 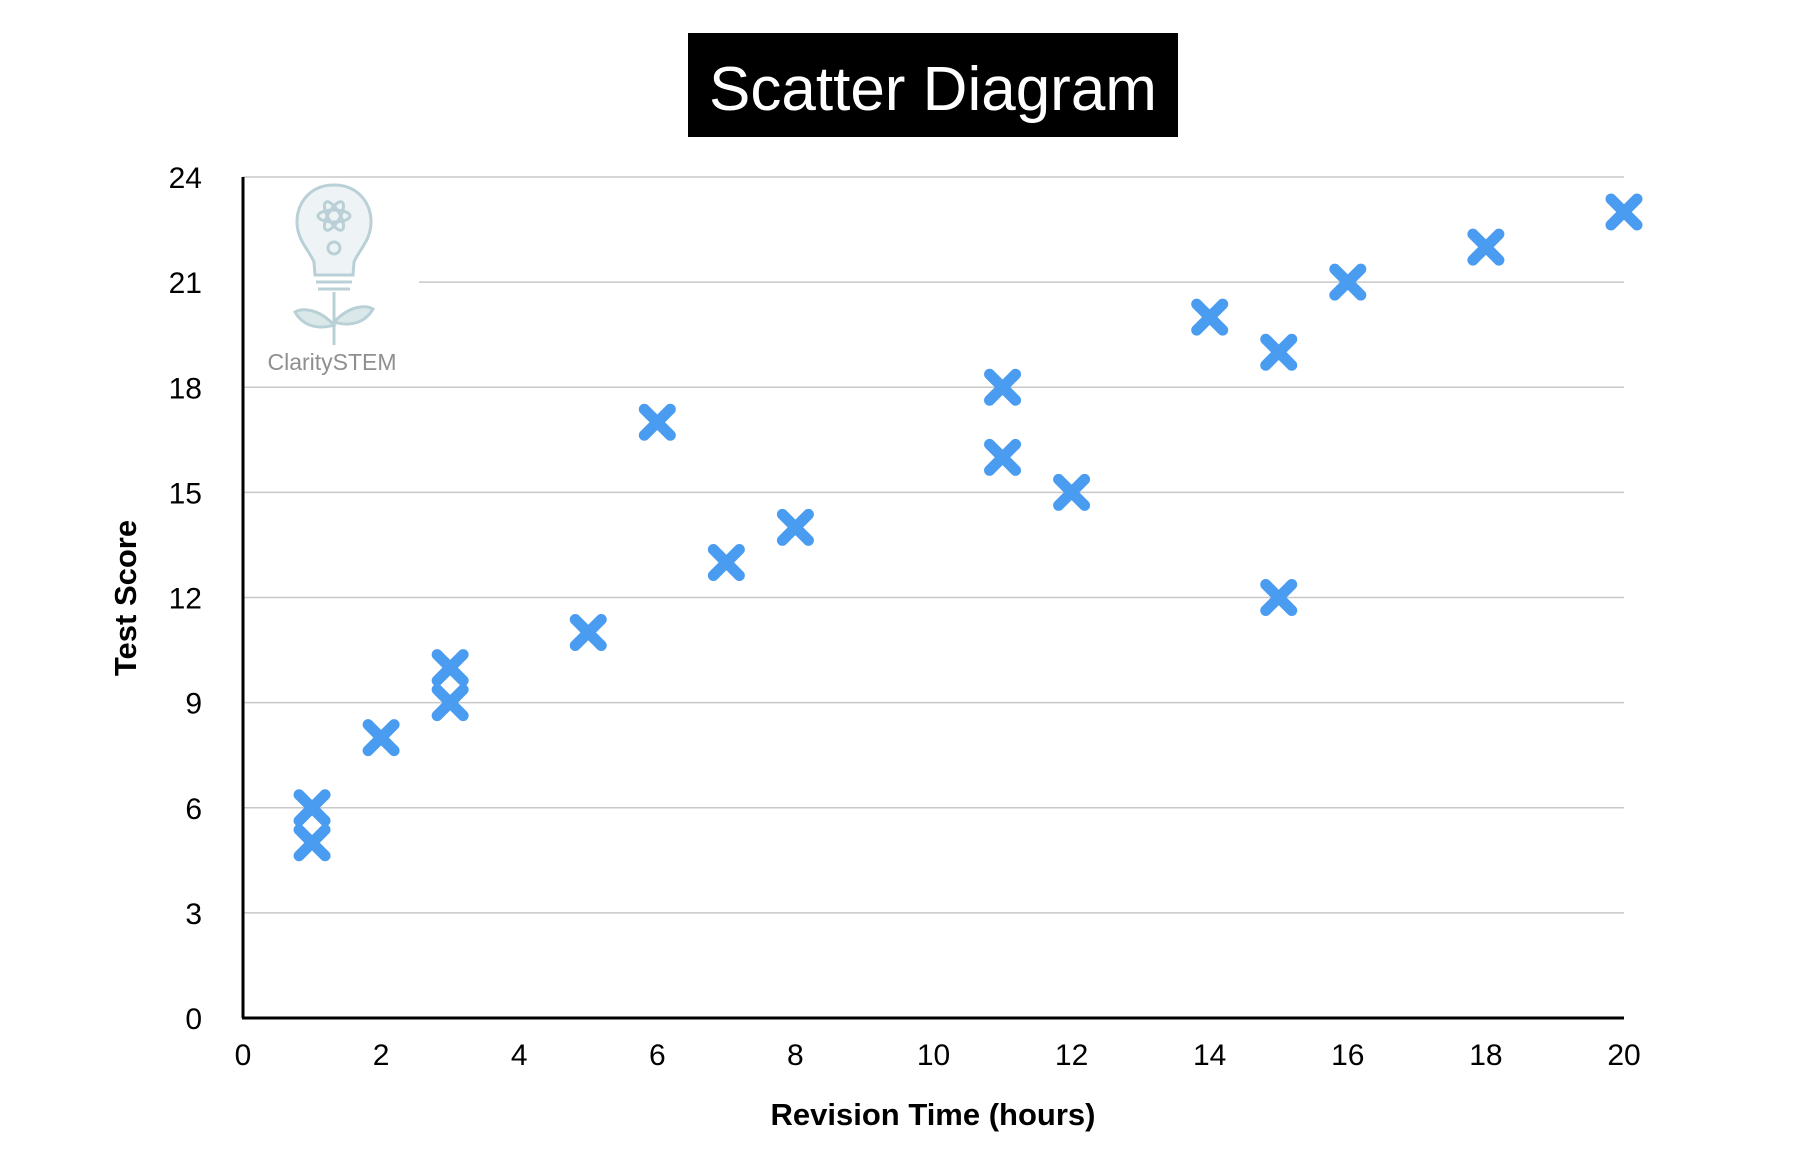 I want to click on lightbulb-plant-icon, so click(x=334, y=264).